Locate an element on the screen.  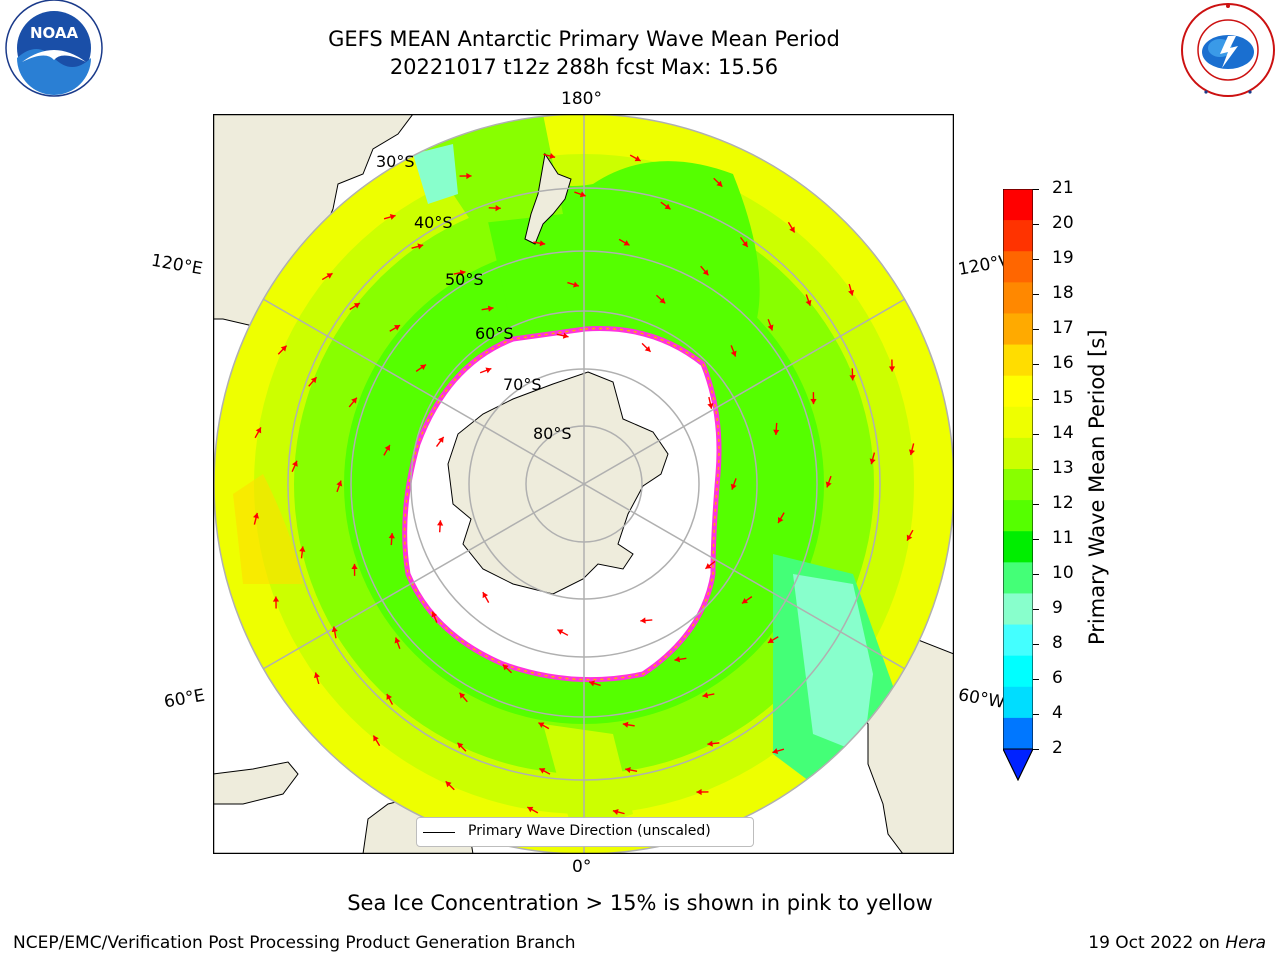
colorbar-outline is located at coordinates (1018, 485).